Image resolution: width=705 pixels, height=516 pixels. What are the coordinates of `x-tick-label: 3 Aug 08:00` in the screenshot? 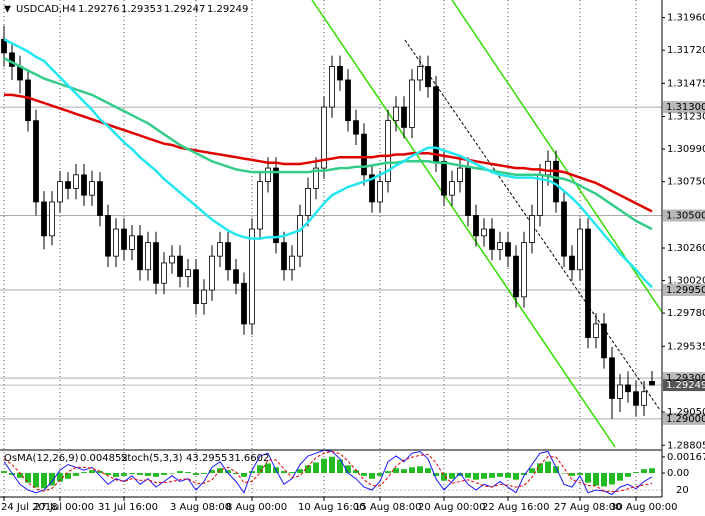 It's located at (200, 507).